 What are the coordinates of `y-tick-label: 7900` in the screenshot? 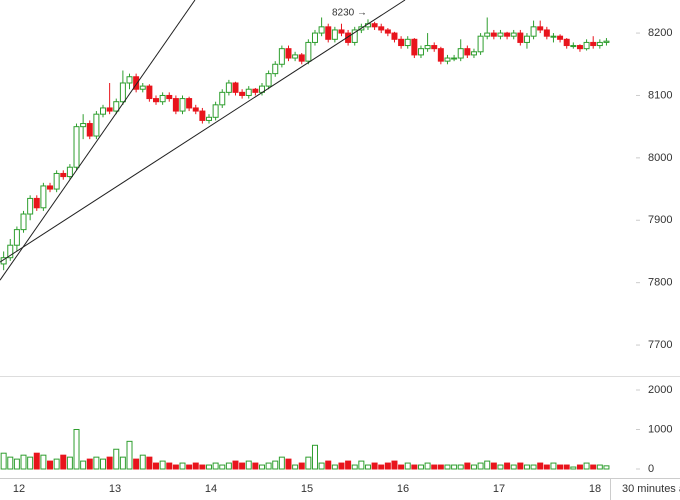 It's located at (660, 220).